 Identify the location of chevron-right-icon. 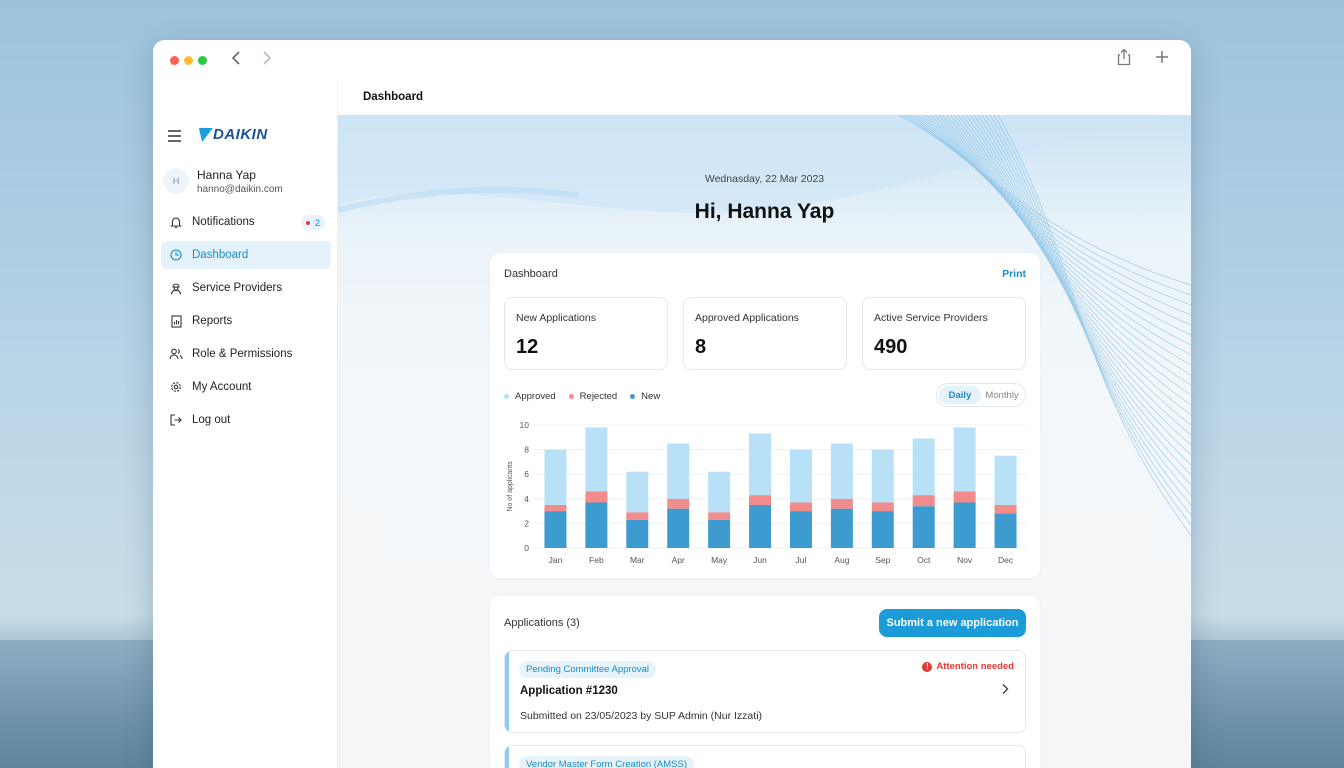
(1005, 690).